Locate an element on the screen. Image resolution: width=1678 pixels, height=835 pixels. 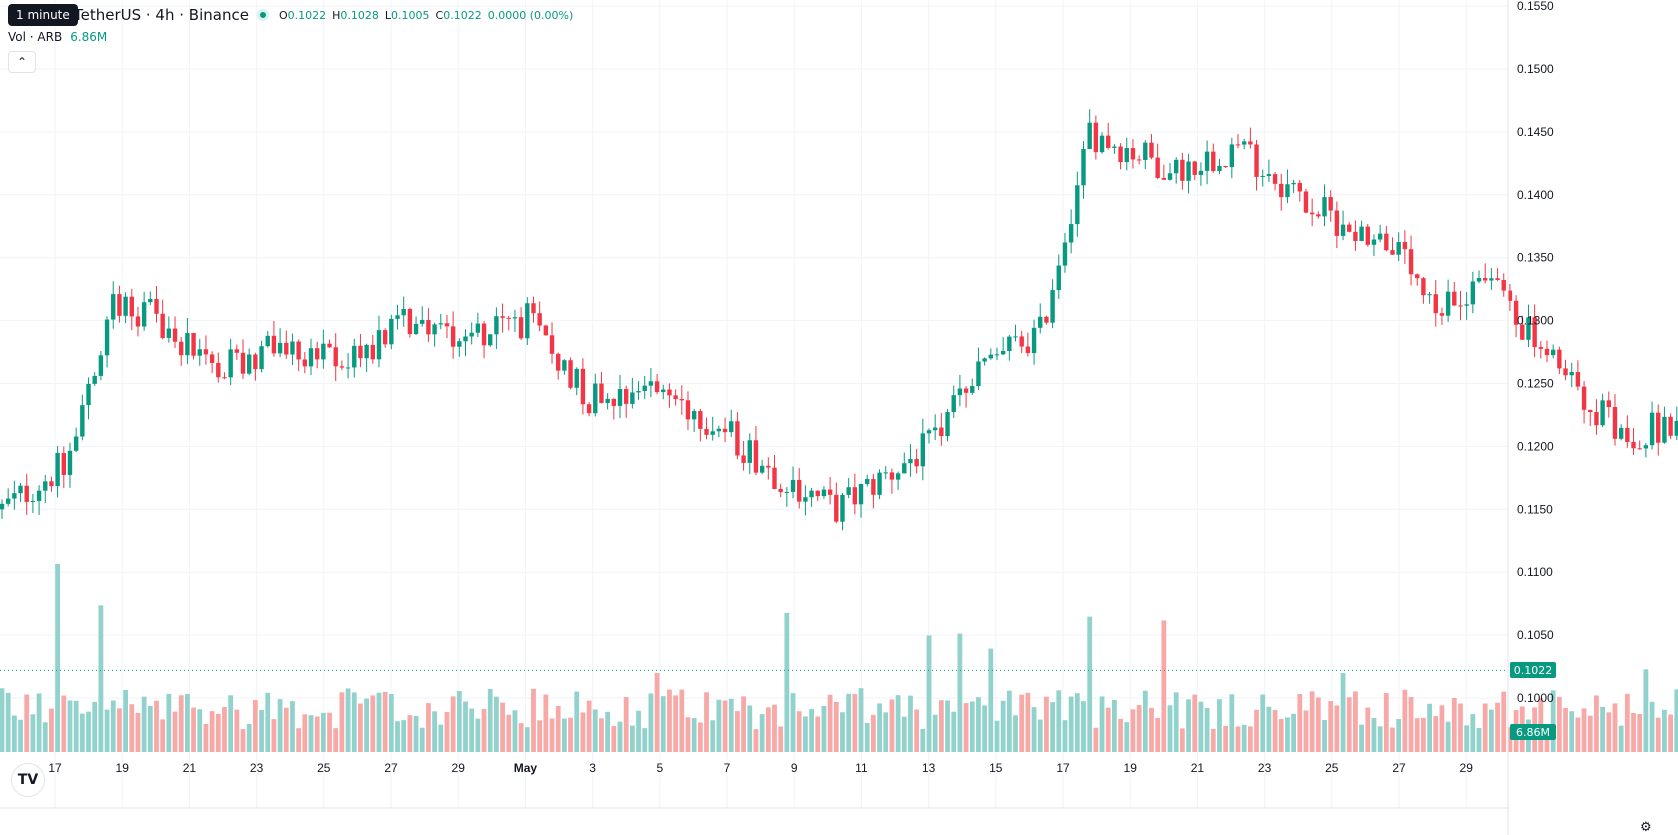
logo-glyph: TV is located at coordinates (28, 780).